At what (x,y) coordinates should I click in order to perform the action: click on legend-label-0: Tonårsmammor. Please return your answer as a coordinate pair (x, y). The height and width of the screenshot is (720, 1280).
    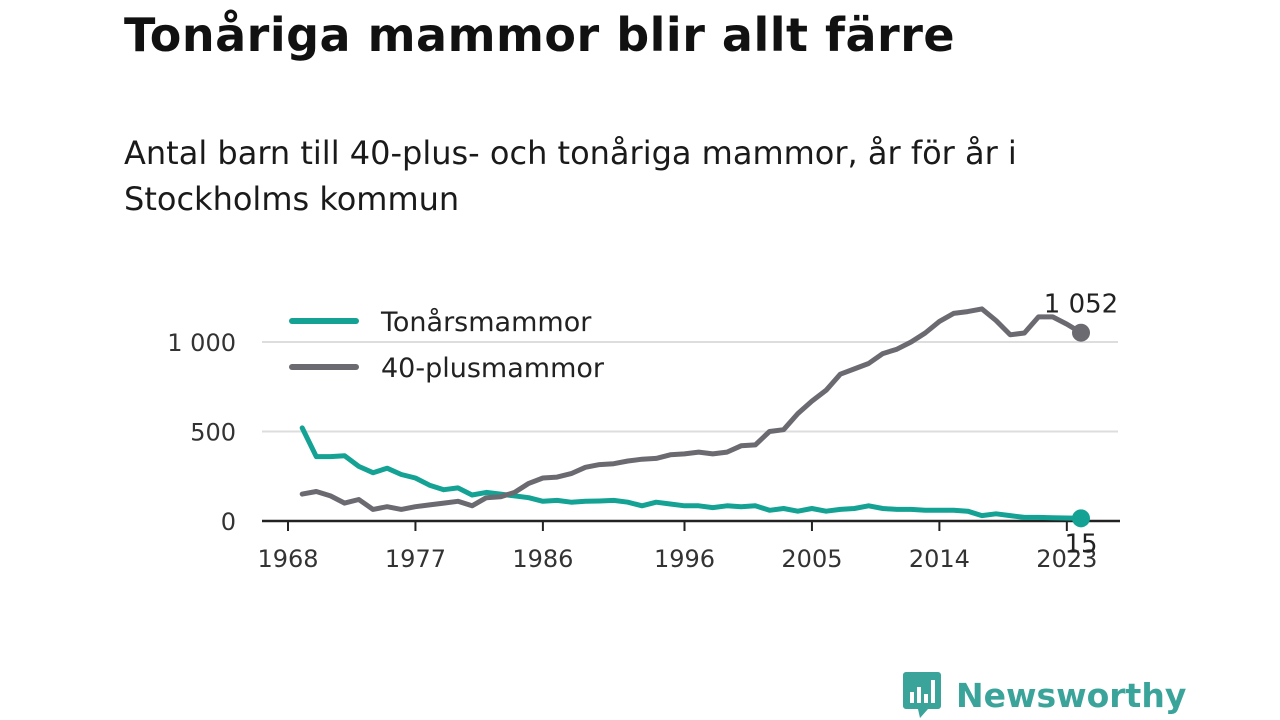
    Looking at the image, I should click on (486, 322).